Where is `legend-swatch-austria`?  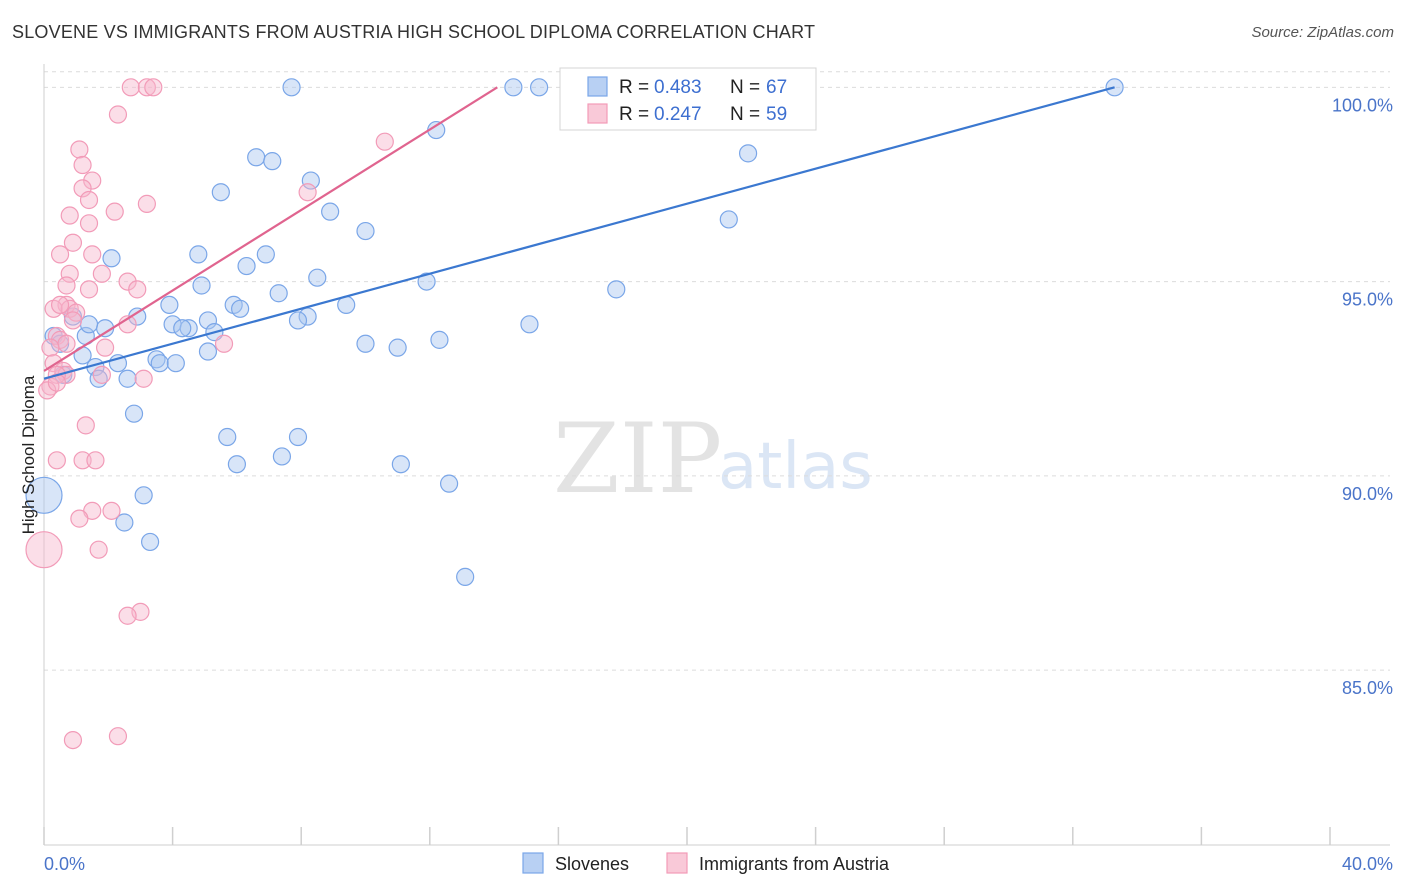
legend-swatch-austria is located at coordinates (597, 113).